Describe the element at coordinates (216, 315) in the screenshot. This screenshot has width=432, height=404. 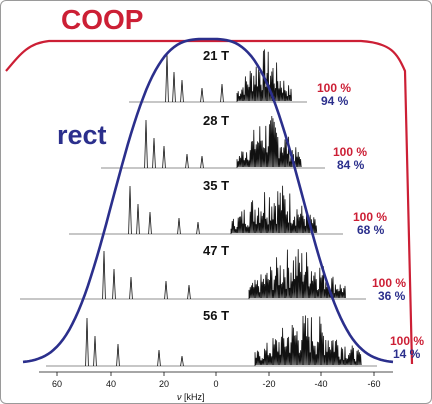
I see `field-label-56t: 56 T` at that location.